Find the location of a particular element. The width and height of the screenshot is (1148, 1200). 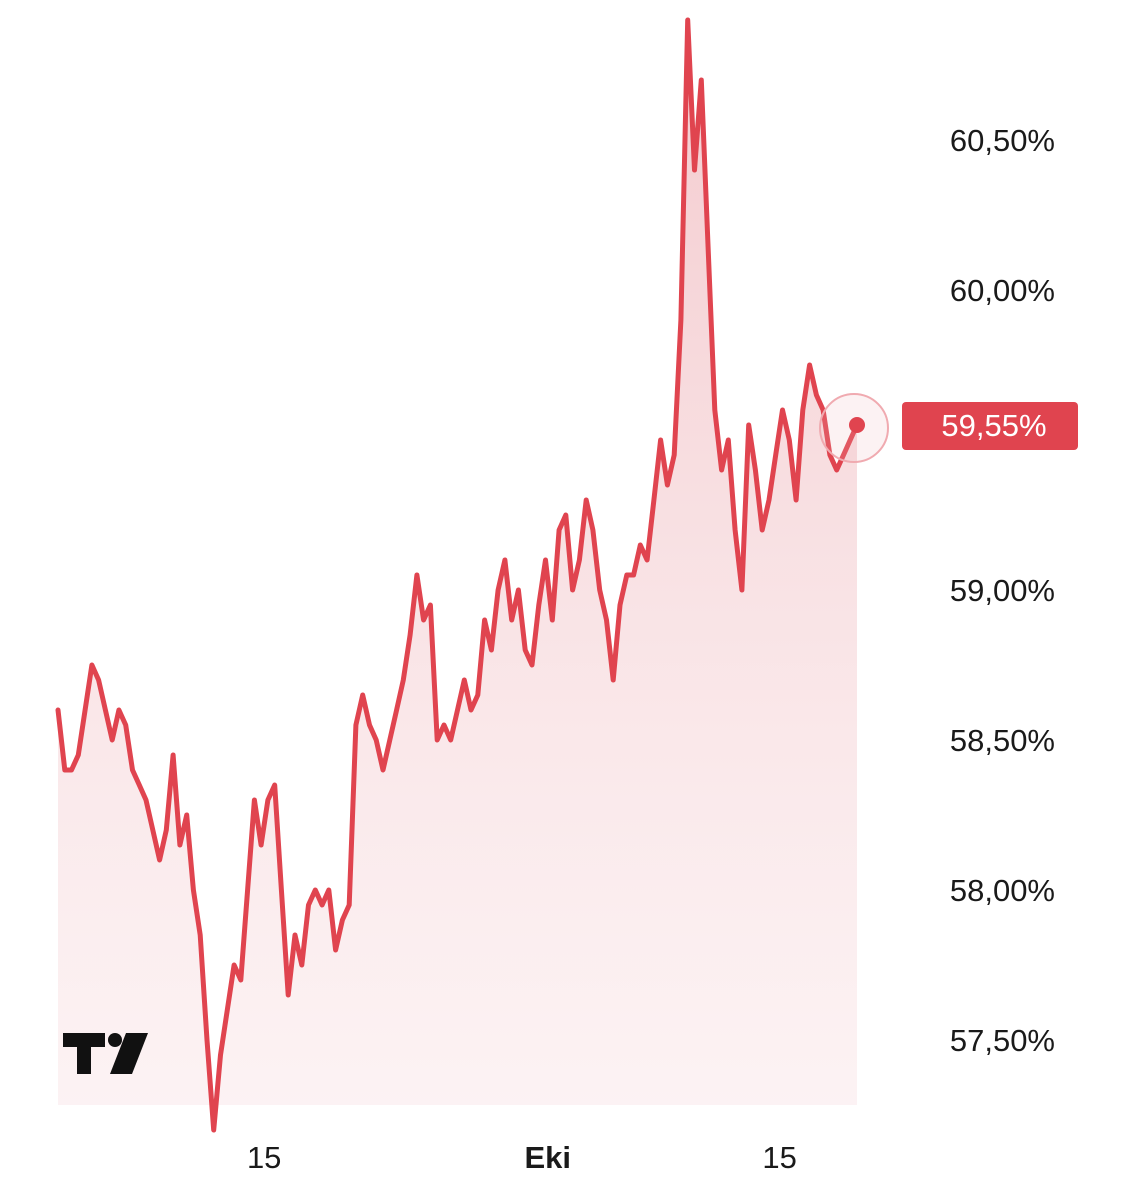

y-tick-label: 59,00% is located at coordinates (1002, 590).